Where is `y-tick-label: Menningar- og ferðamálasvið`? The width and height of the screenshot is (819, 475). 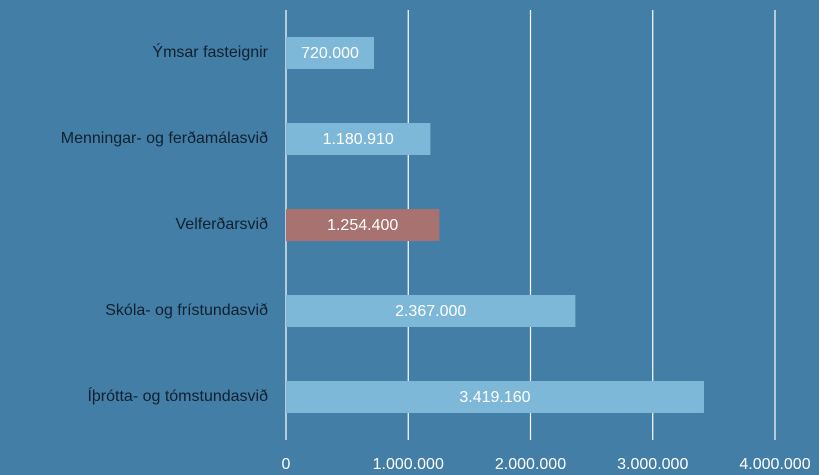
y-tick-label: Menningar- og ferðamálasvið is located at coordinates (164, 138).